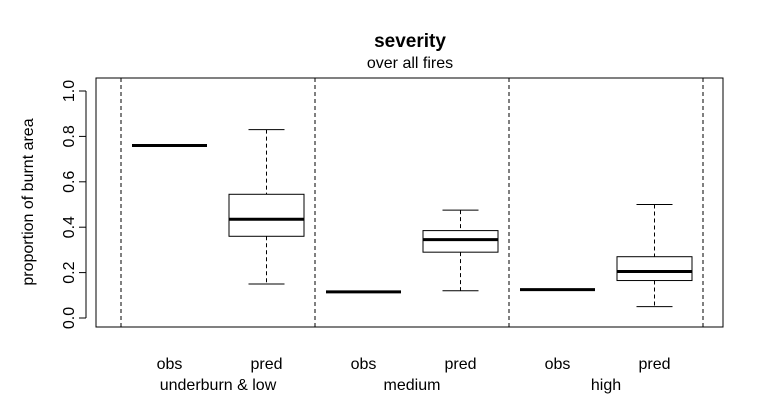  What do you see at coordinates (69, 318) in the screenshot?
I see `y-tick-label: 0.0` at bounding box center [69, 318].